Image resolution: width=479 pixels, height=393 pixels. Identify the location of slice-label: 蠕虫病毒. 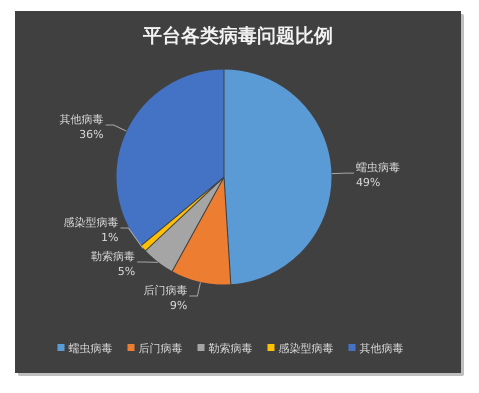
(378, 167).